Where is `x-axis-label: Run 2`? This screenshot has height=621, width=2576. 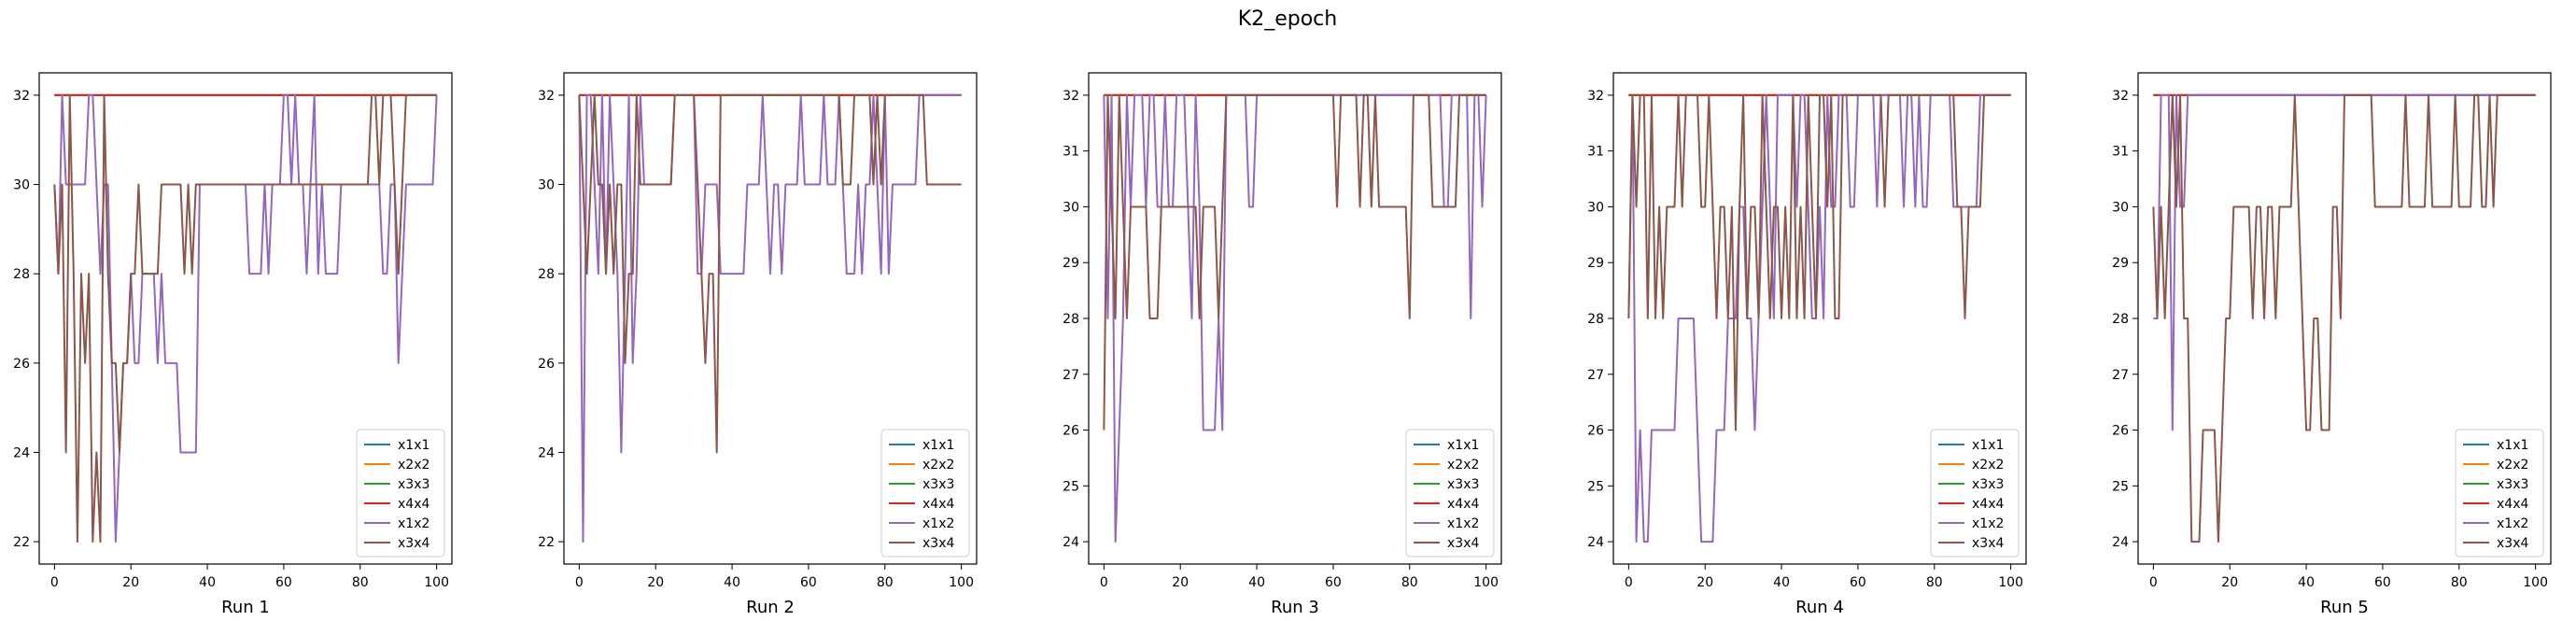 x-axis-label: Run 2 is located at coordinates (770, 608).